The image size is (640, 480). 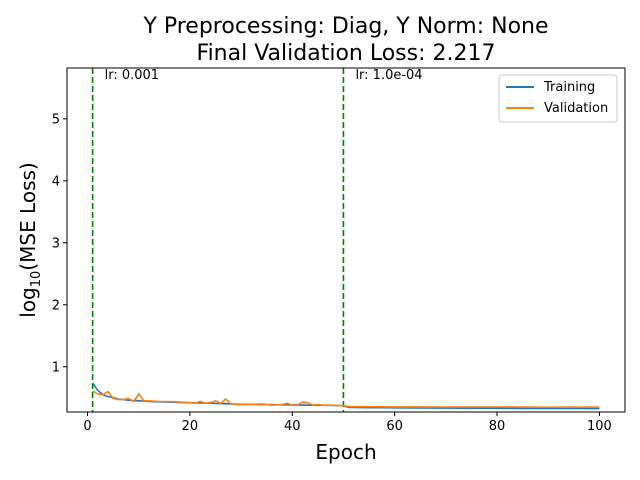 What do you see at coordinates (292, 426) in the screenshot?
I see `x-tick-label-2: 40` at bounding box center [292, 426].